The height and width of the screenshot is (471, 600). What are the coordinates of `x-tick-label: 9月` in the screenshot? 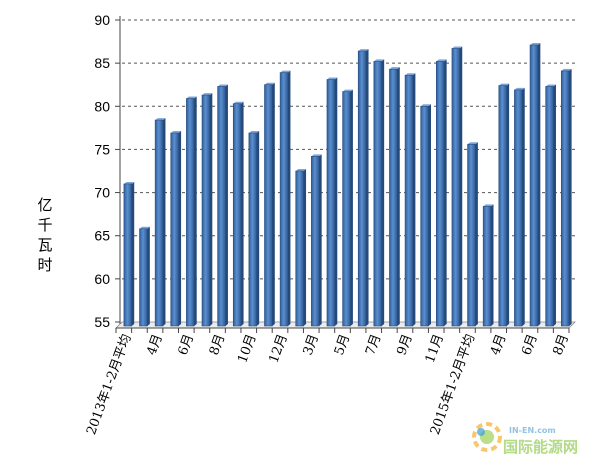 It's located at (404, 344).